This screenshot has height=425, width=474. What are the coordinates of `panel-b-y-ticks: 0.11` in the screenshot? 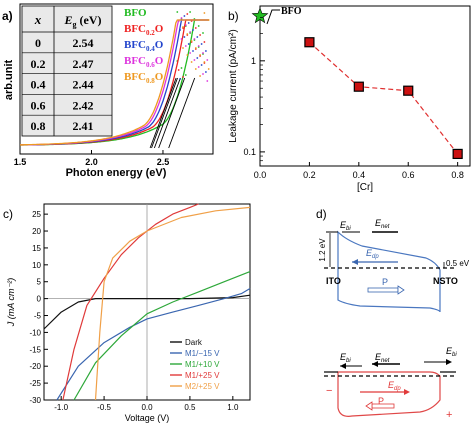 It's located at (254, 89).